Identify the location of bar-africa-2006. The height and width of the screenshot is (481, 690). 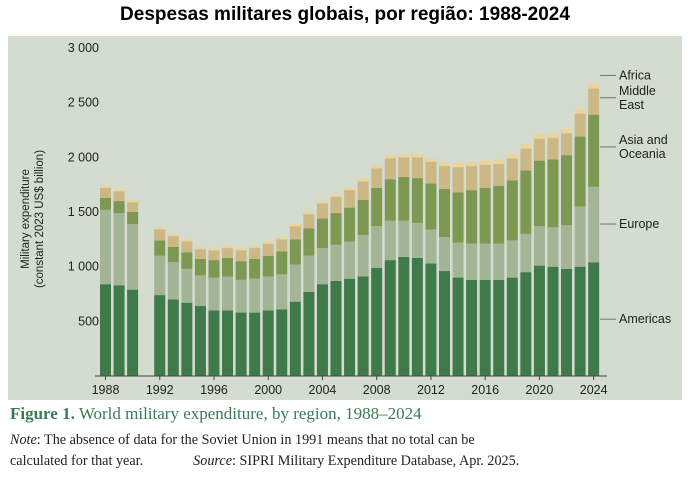
(350, 189).